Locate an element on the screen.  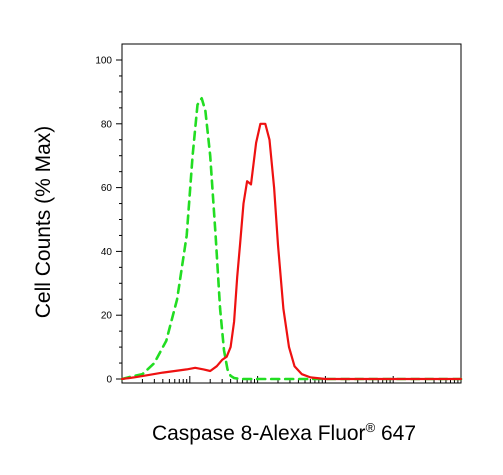
x-axis-title-superscript: ® is located at coordinates (371, 427).